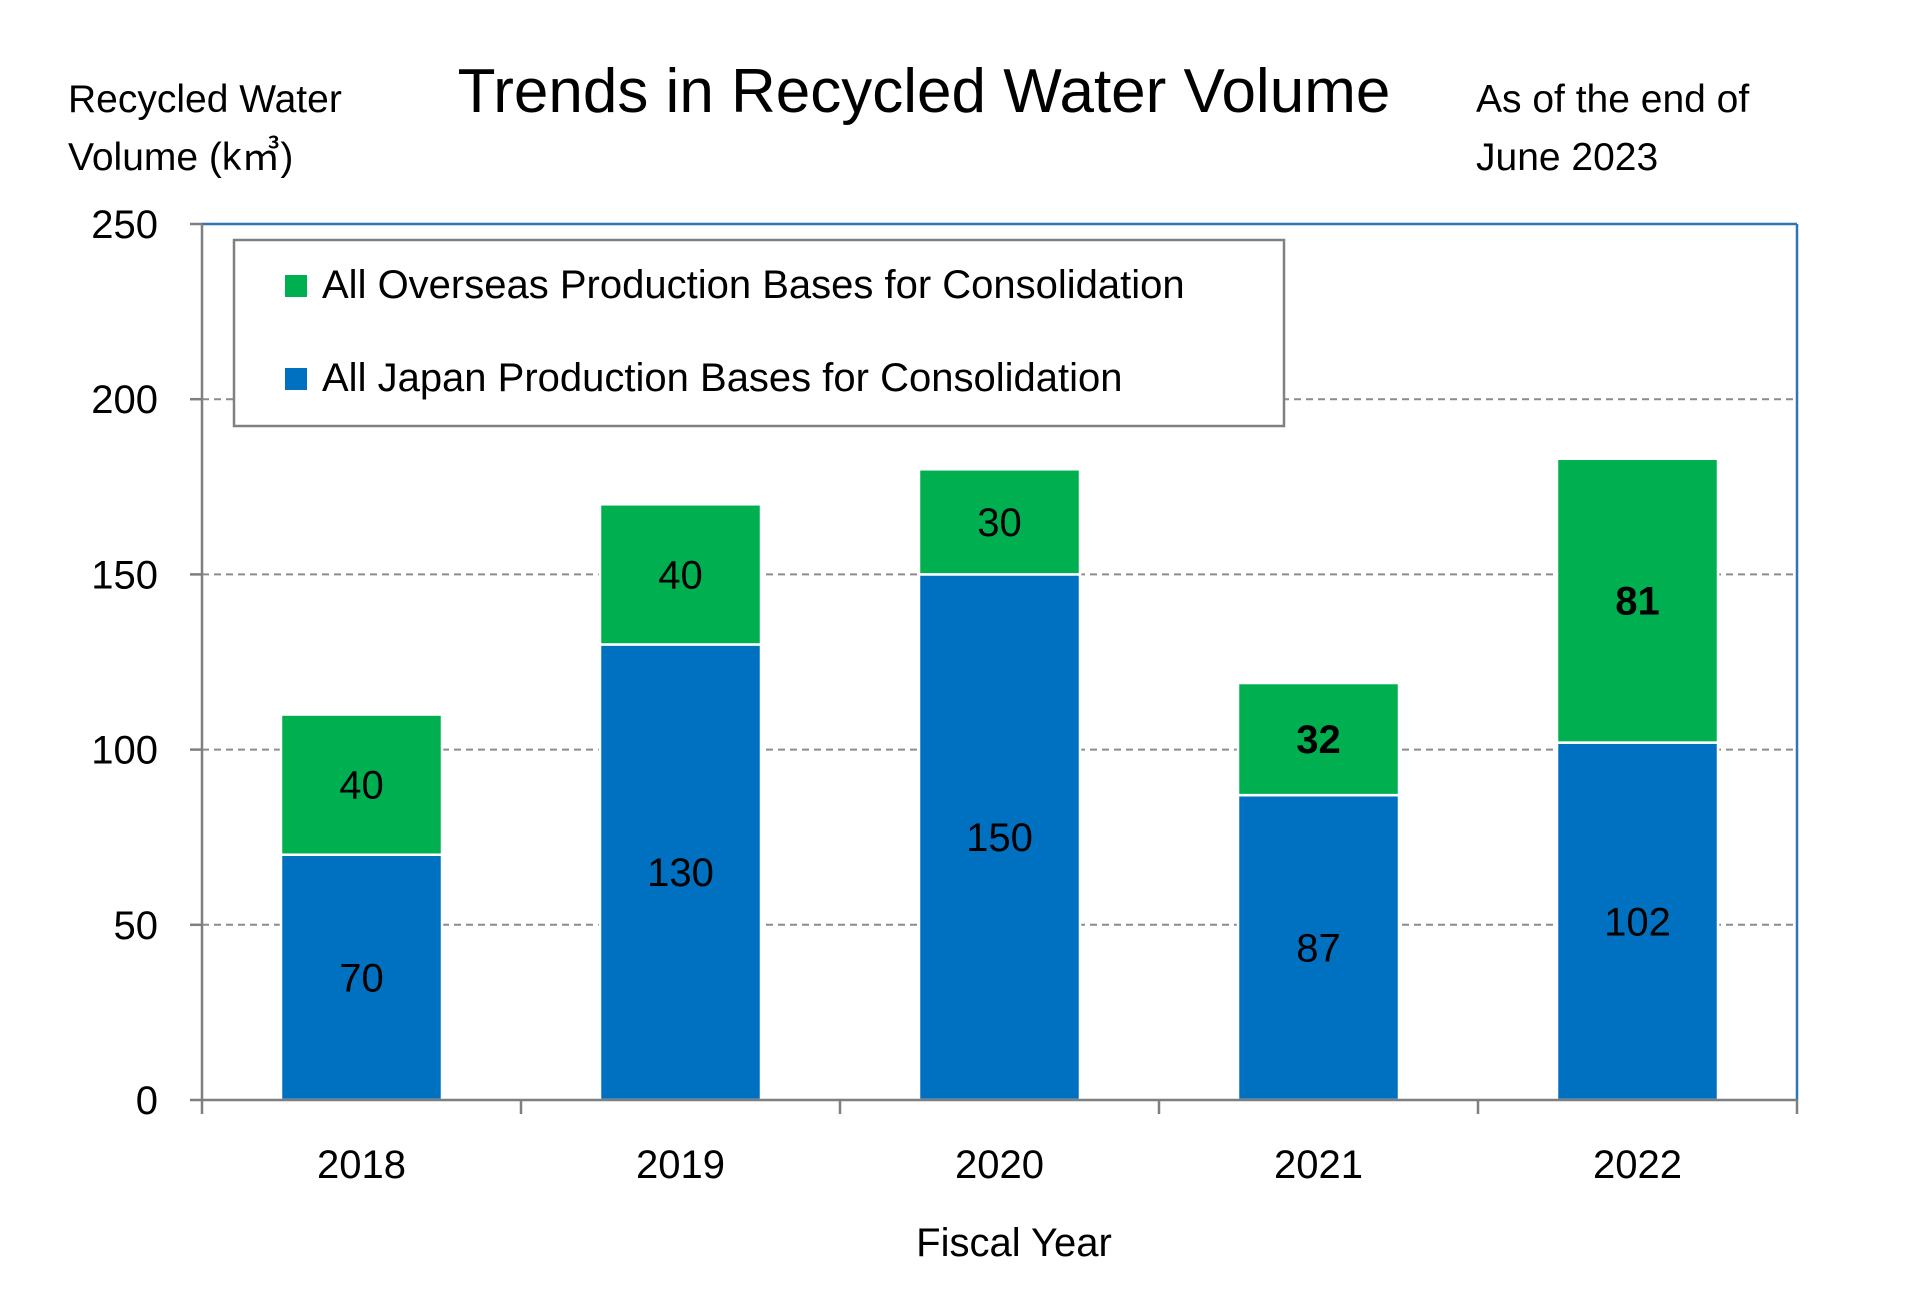 This screenshot has height=1308, width=1920. Describe the element at coordinates (147, 1101) in the screenshot. I see `y-tick-label: 0` at that location.